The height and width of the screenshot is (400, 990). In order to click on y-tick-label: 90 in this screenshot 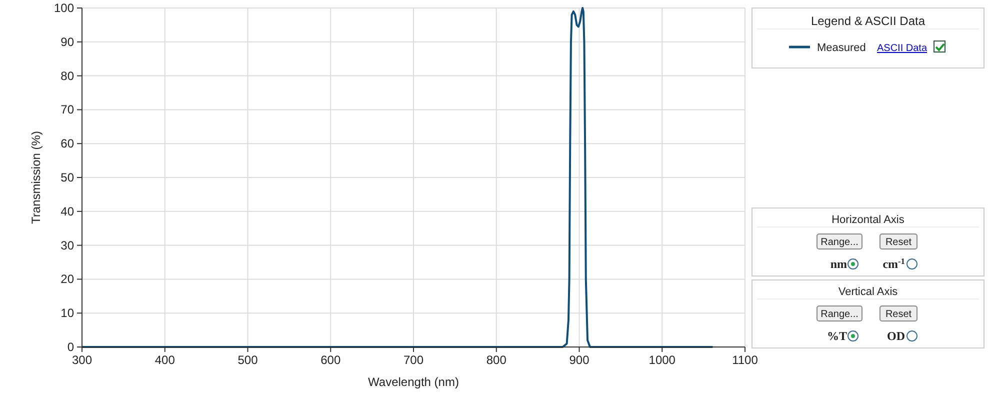, I will do `click(67, 41)`.